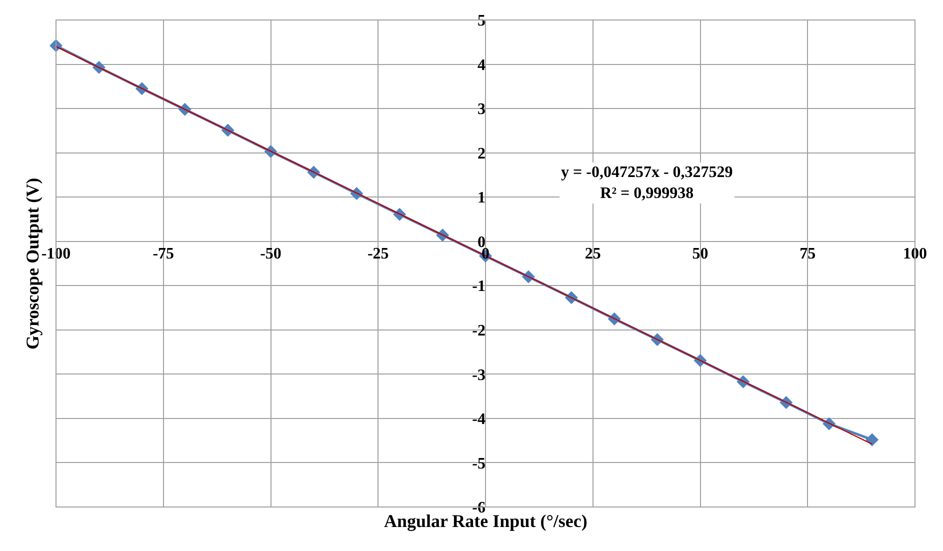 The width and height of the screenshot is (943, 551). I want to click on y-tick-label: 3, so click(482, 109).